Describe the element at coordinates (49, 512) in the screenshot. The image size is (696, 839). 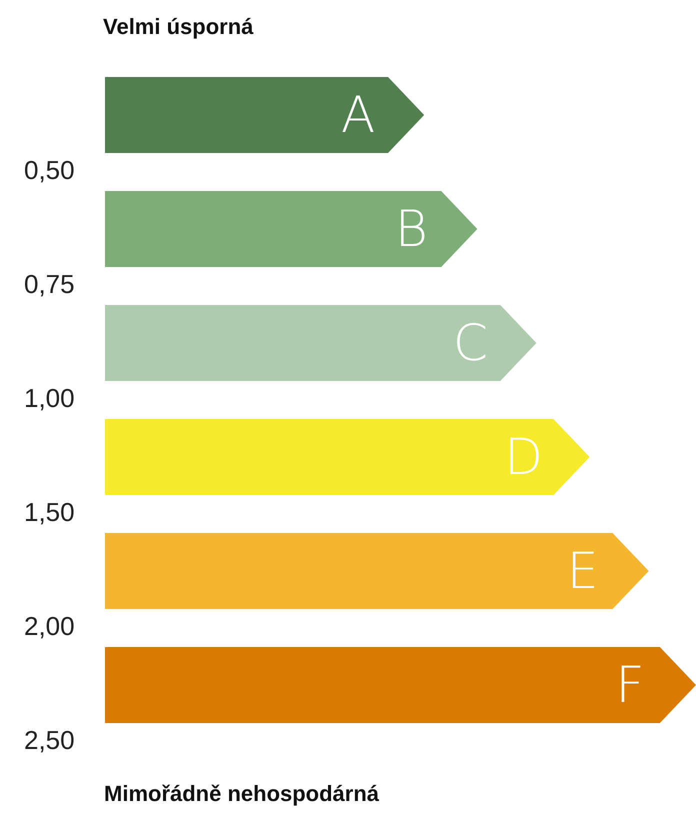
I see `text: 1,50` at that location.